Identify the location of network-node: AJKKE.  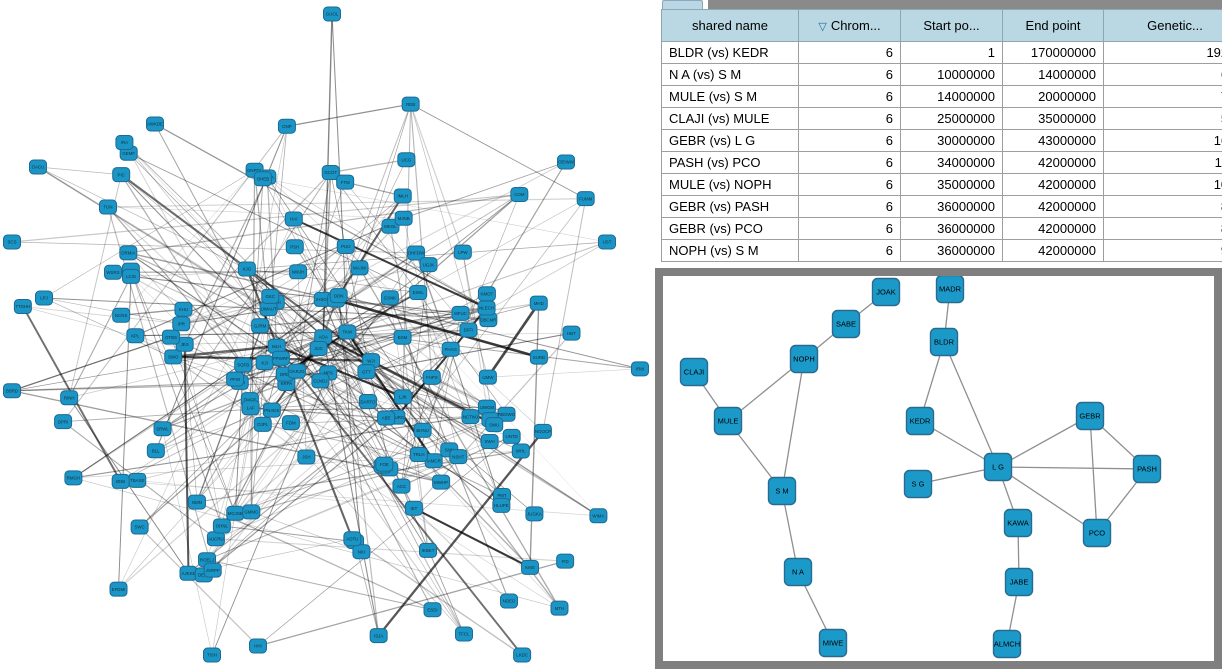
(188, 573).